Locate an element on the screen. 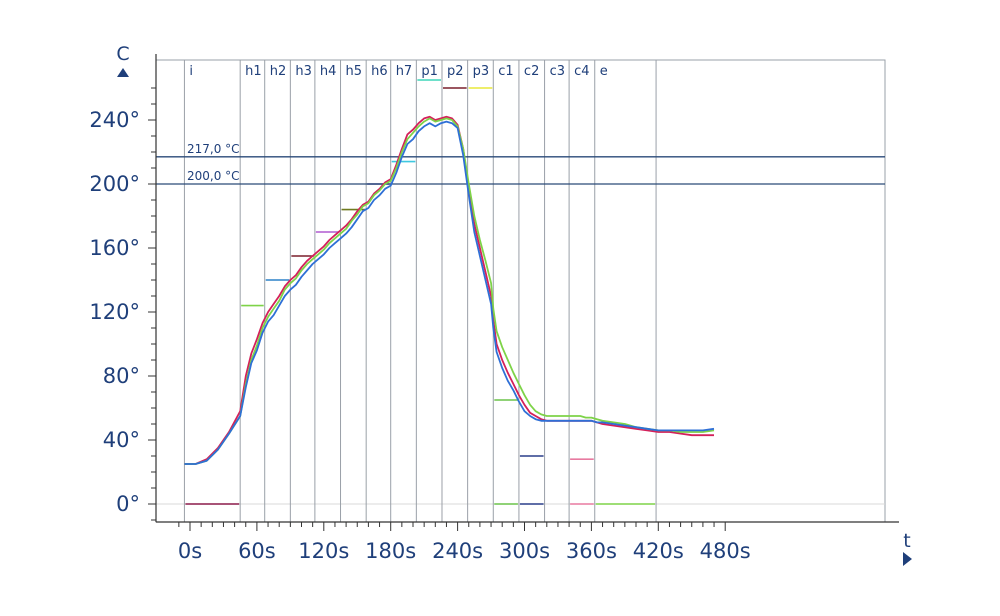 The width and height of the screenshot is (1000, 616). zone-label-h2: h2 is located at coordinates (278, 71).